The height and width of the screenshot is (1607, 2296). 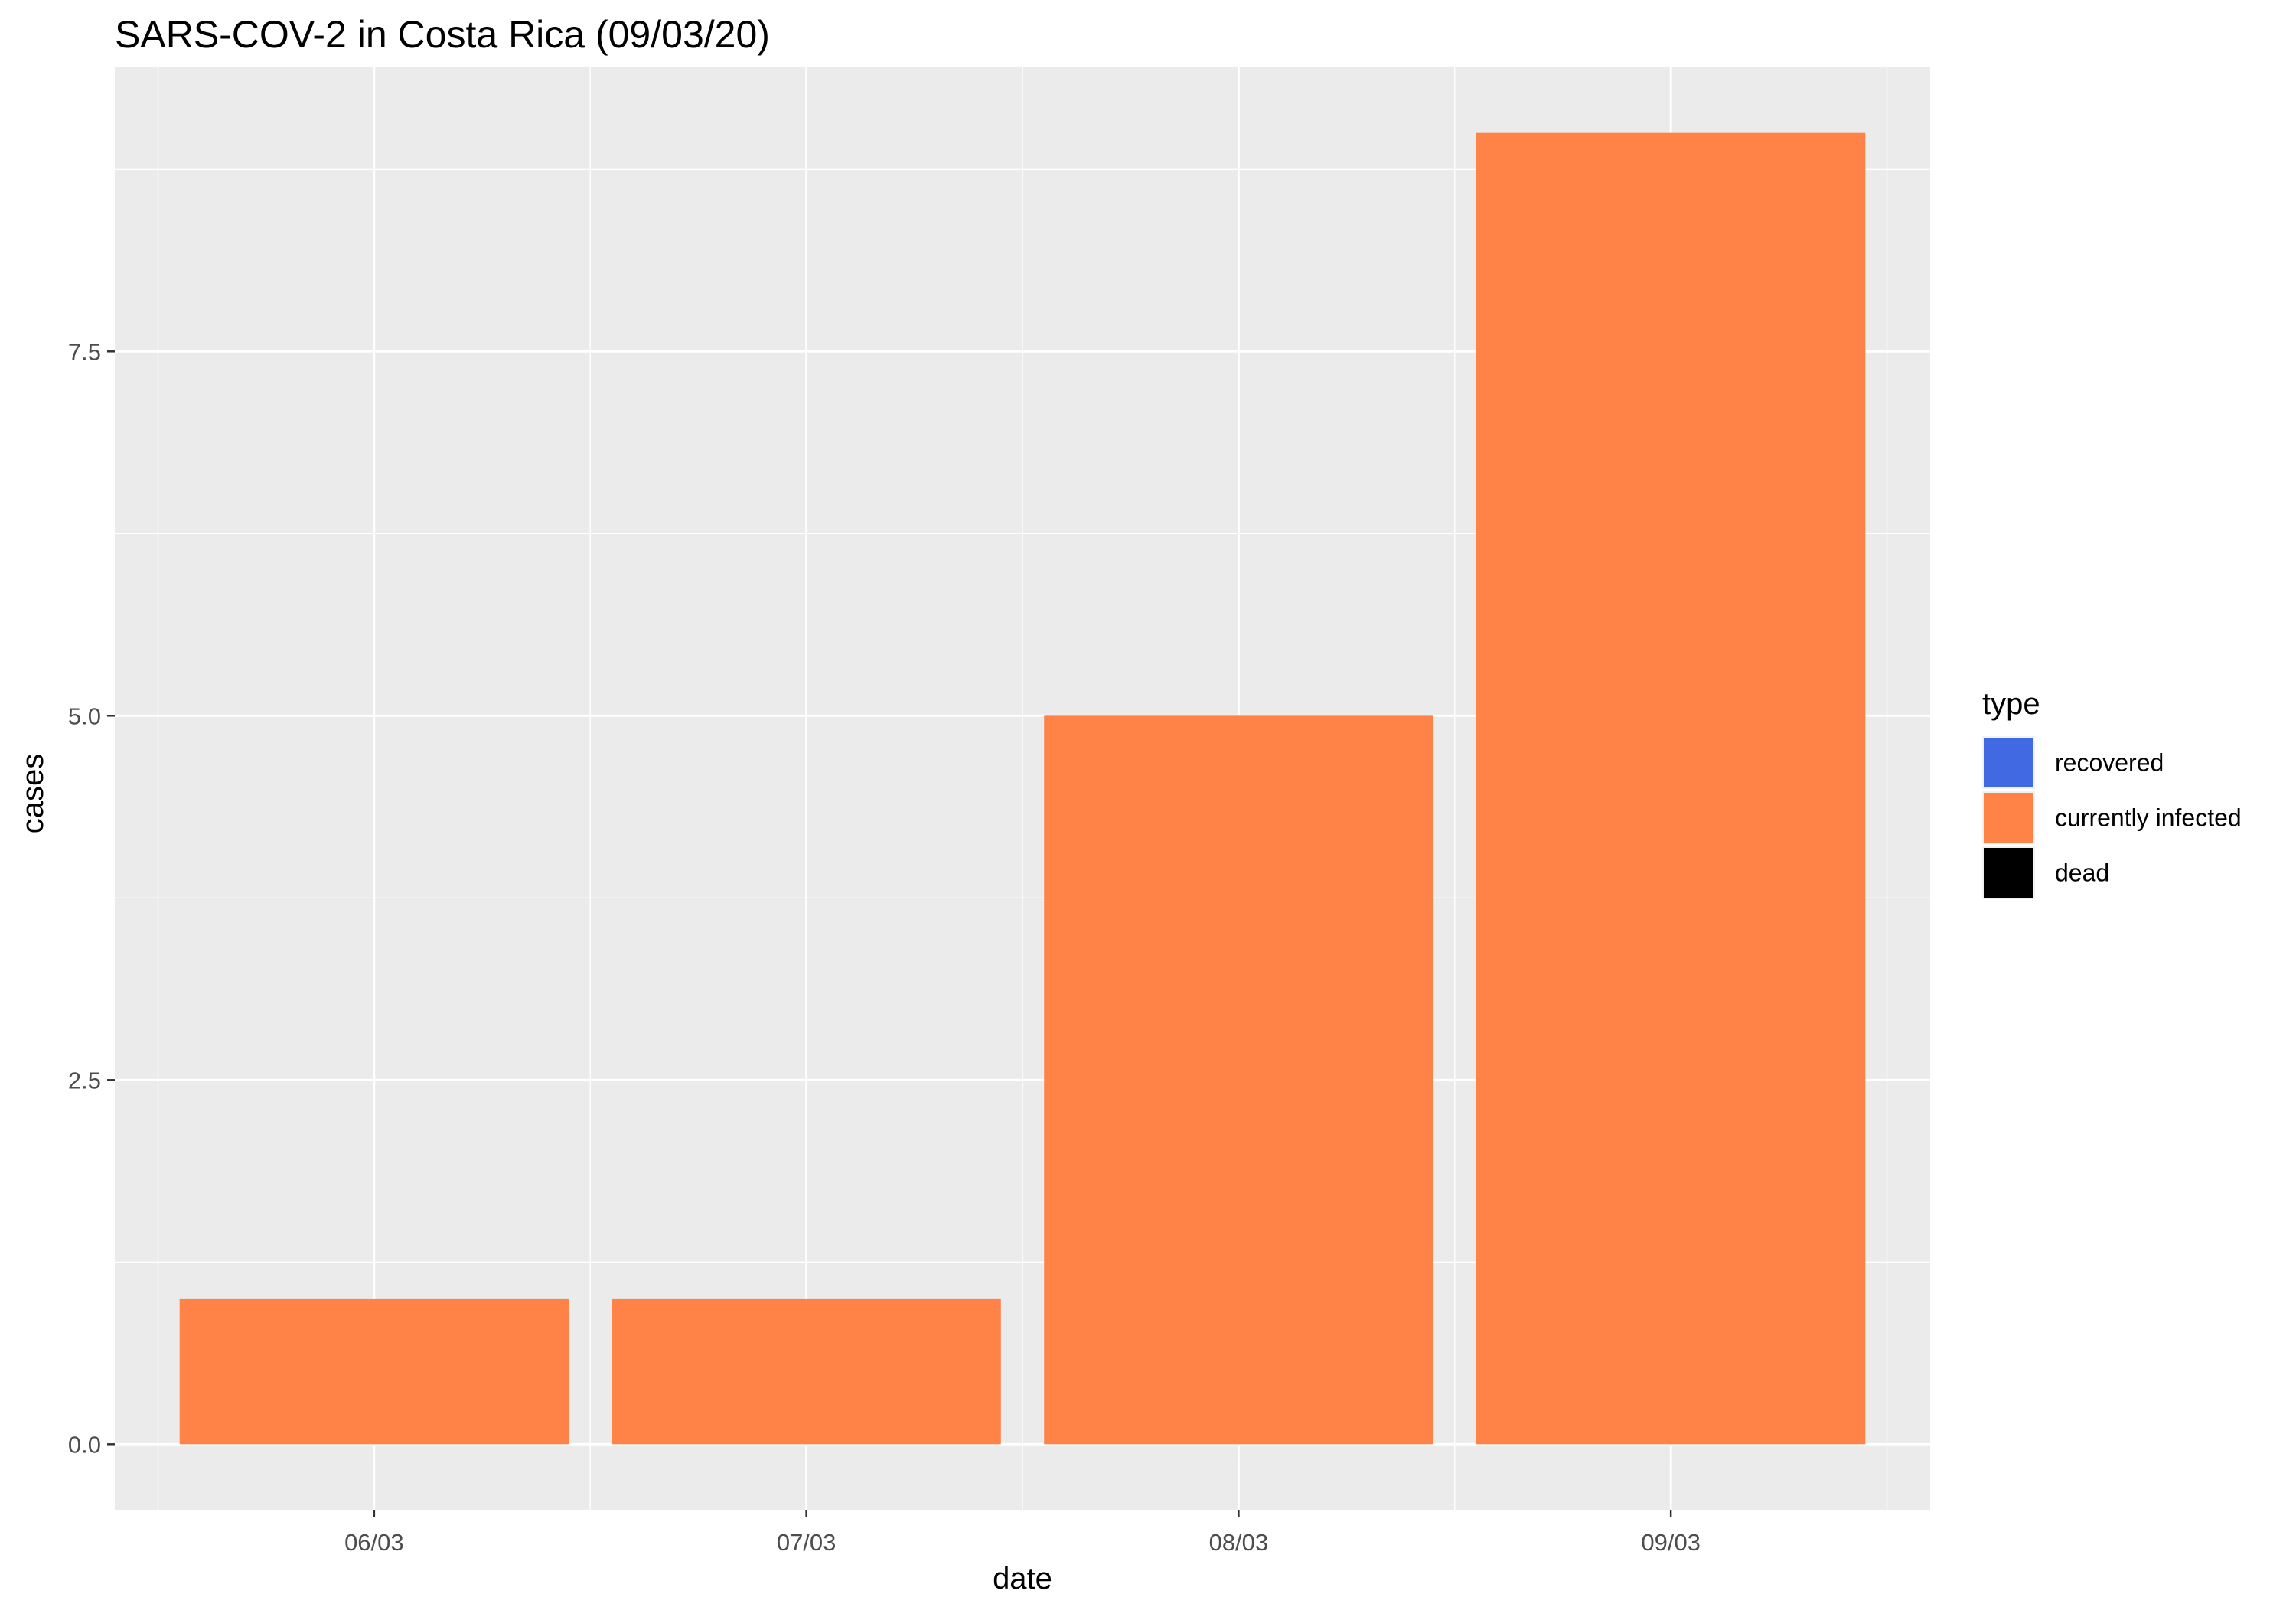 What do you see at coordinates (2148, 818) in the screenshot?
I see `legend-label-currently-infected: currently infected` at bounding box center [2148, 818].